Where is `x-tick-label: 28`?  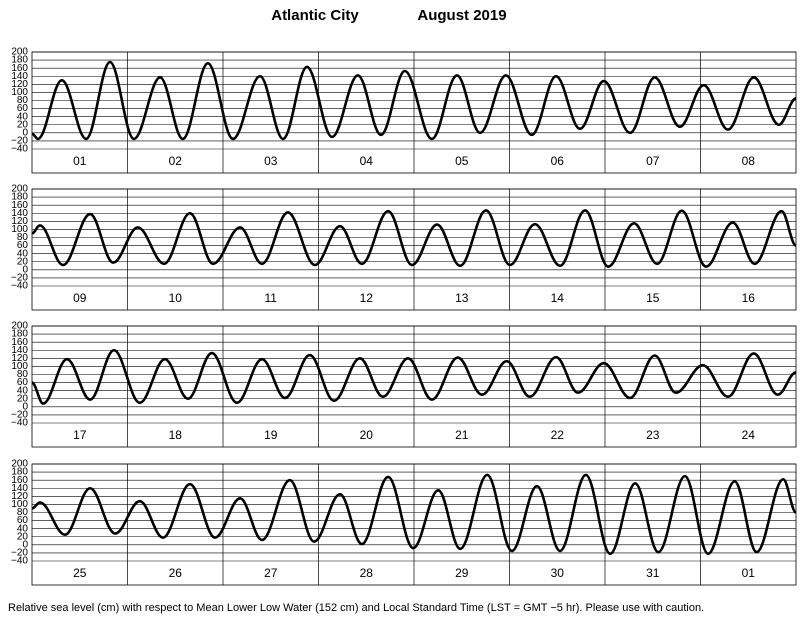
x-tick-label: 28 is located at coordinates (367, 573).